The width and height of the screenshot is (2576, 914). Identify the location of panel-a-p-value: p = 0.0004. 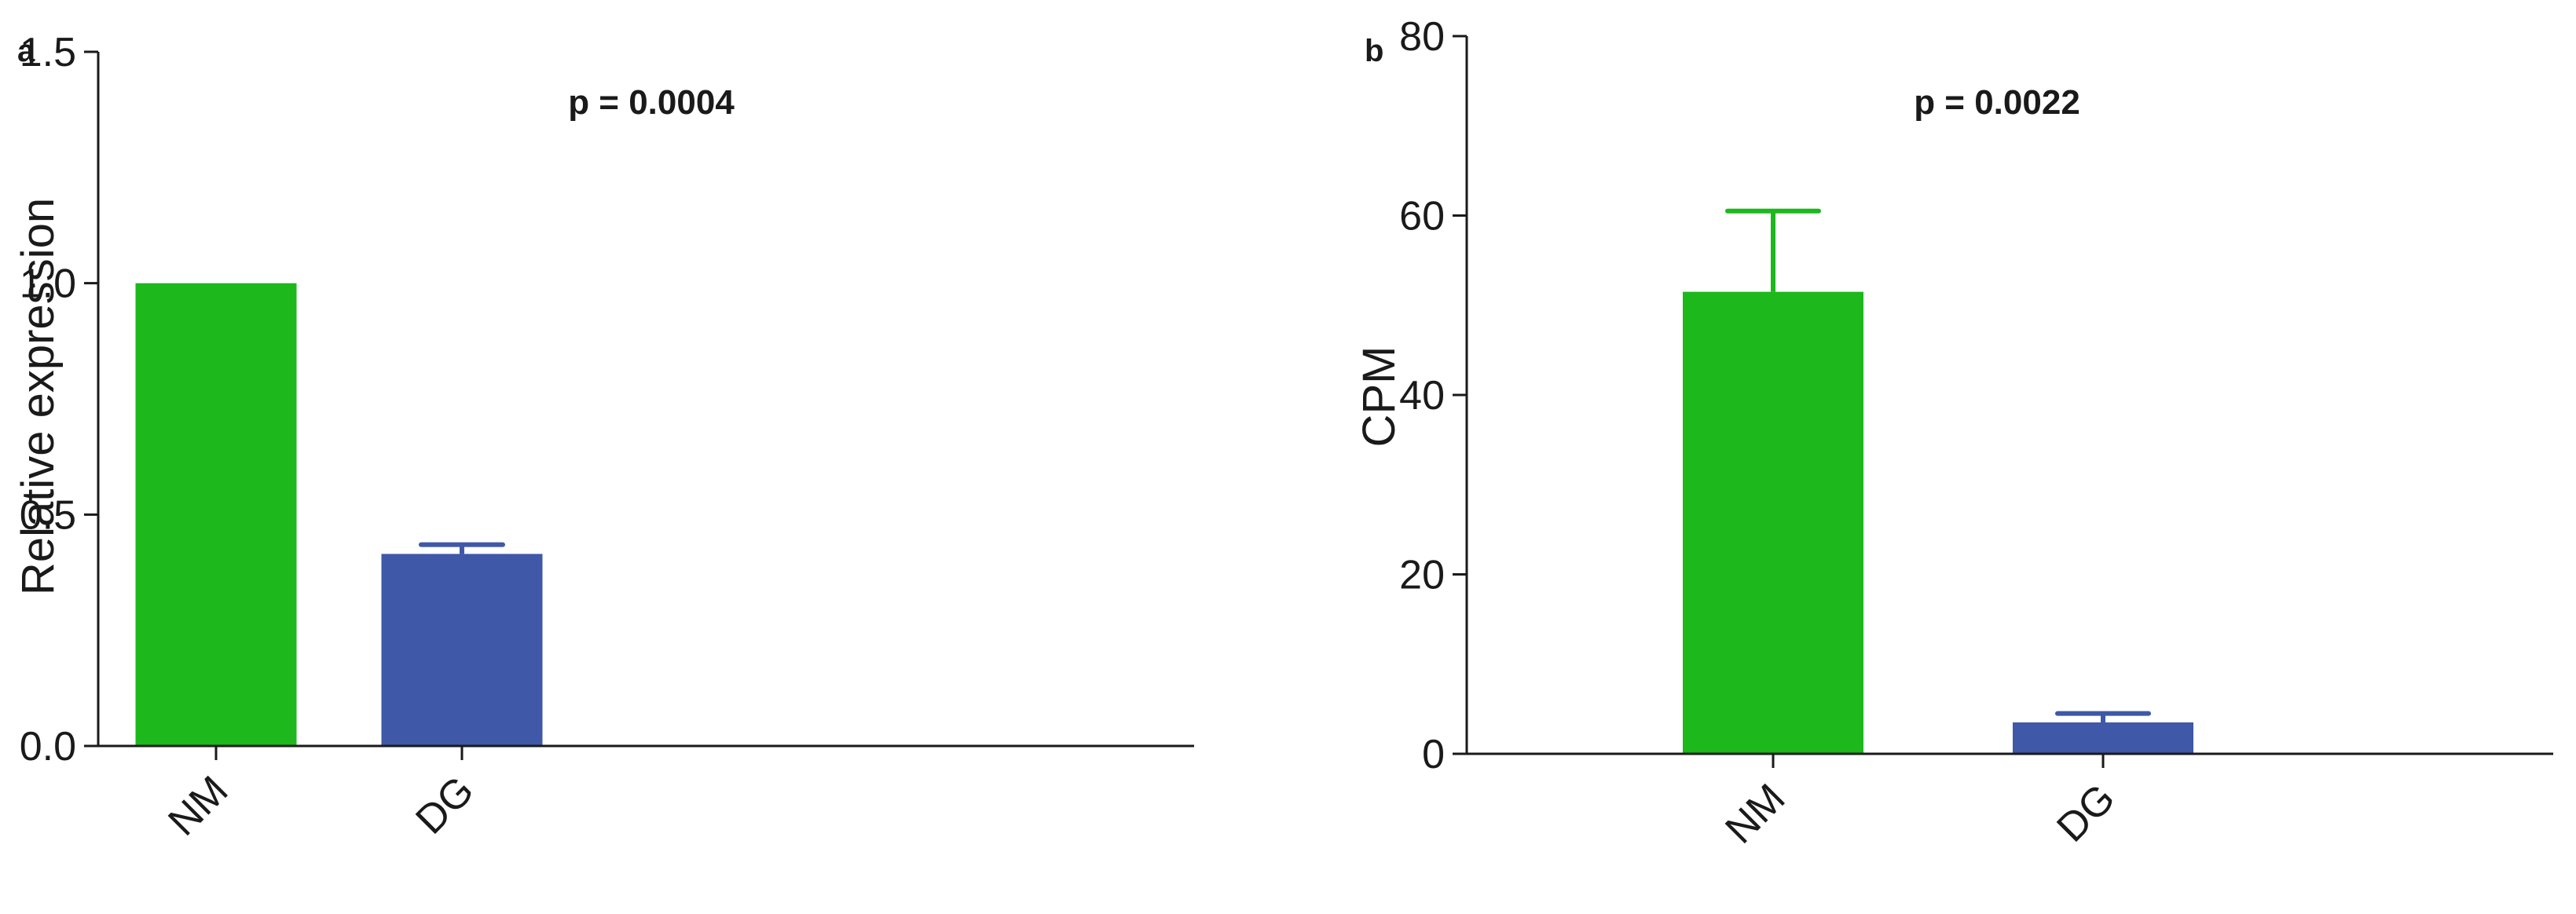
(651, 103).